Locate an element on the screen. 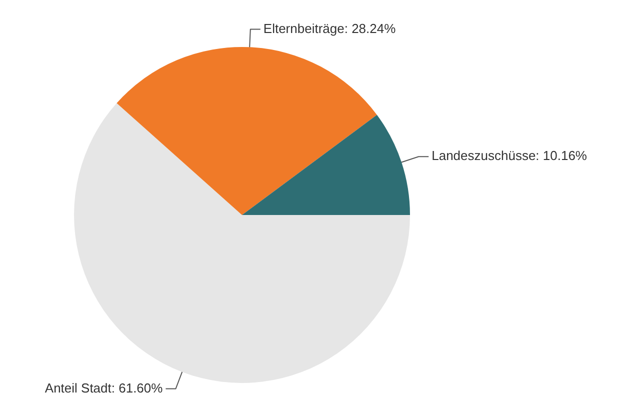  slice-label: Anteil Stadt: 61.60% is located at coordinates (104, 388).